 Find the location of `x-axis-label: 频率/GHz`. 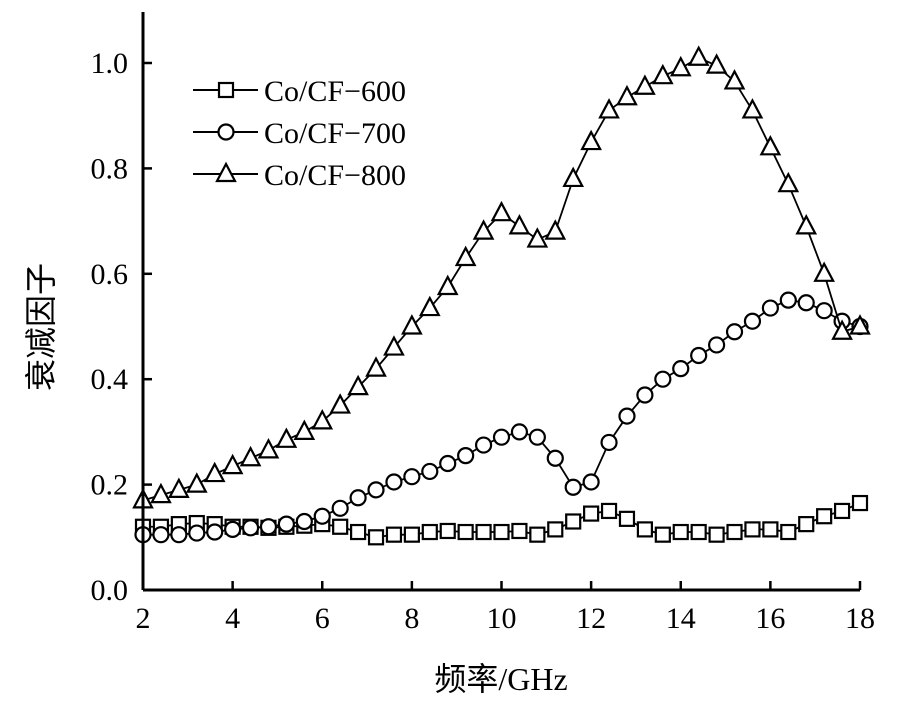

x-axis-label: 频率/GHz is located at coordinates (500, 679).